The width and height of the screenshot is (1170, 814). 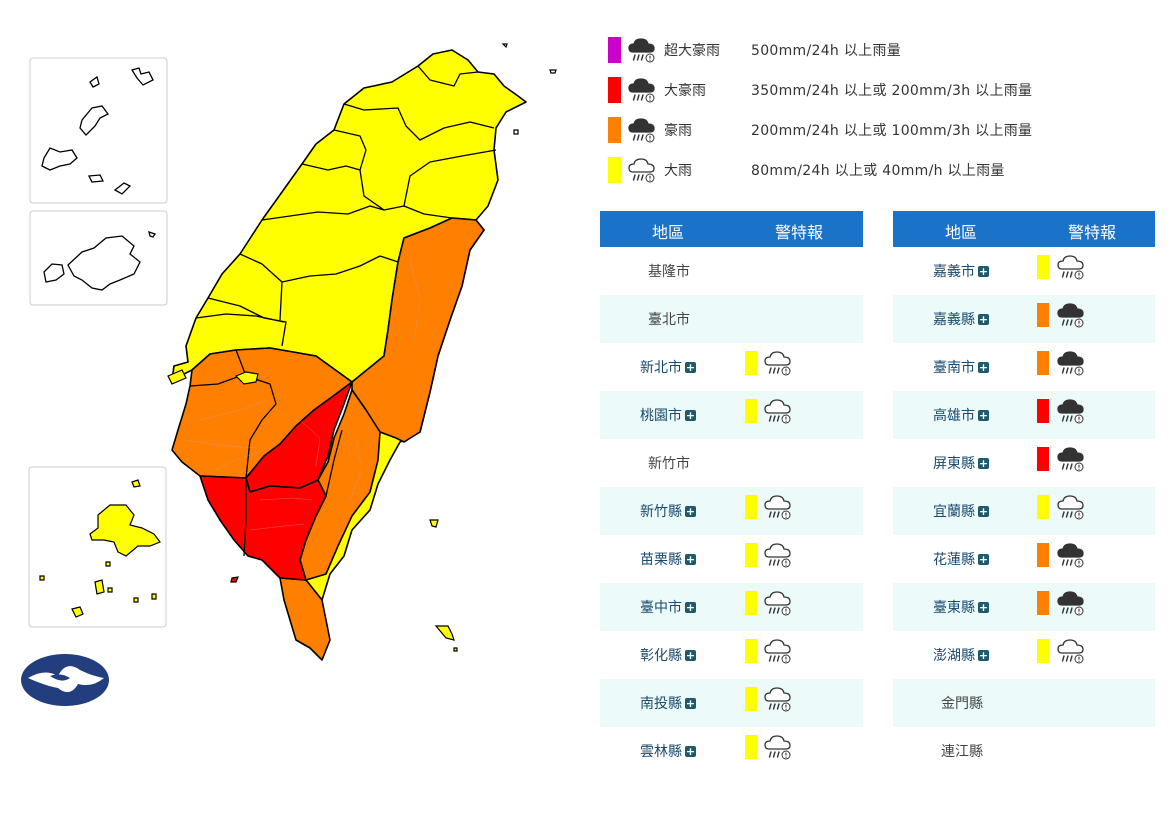 What do you see at coordinates (1024, 703) in the screenshot?
I see `table-row: 金門縣` at bounding box center [1024, 703].